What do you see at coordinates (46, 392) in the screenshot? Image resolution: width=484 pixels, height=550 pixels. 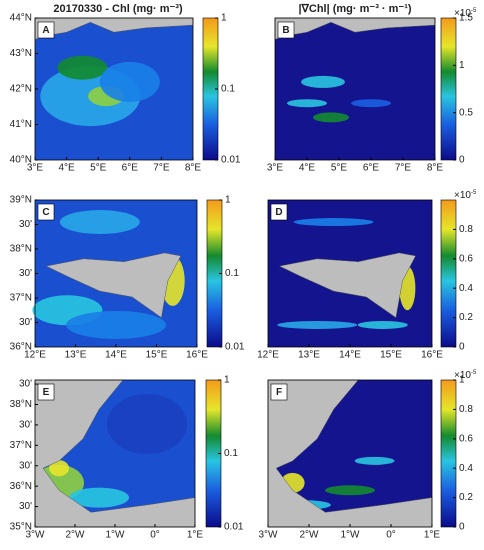 I see `panel-label: E` at bounding box center [46, 392].